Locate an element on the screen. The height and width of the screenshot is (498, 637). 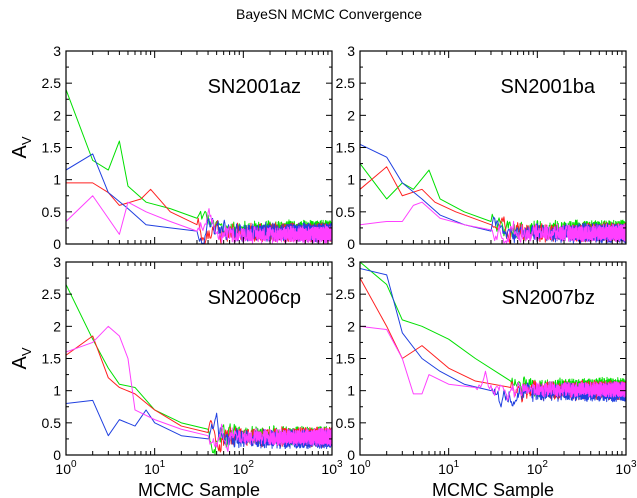
panel-label: SN2001az is located at coordinates (254, 87).